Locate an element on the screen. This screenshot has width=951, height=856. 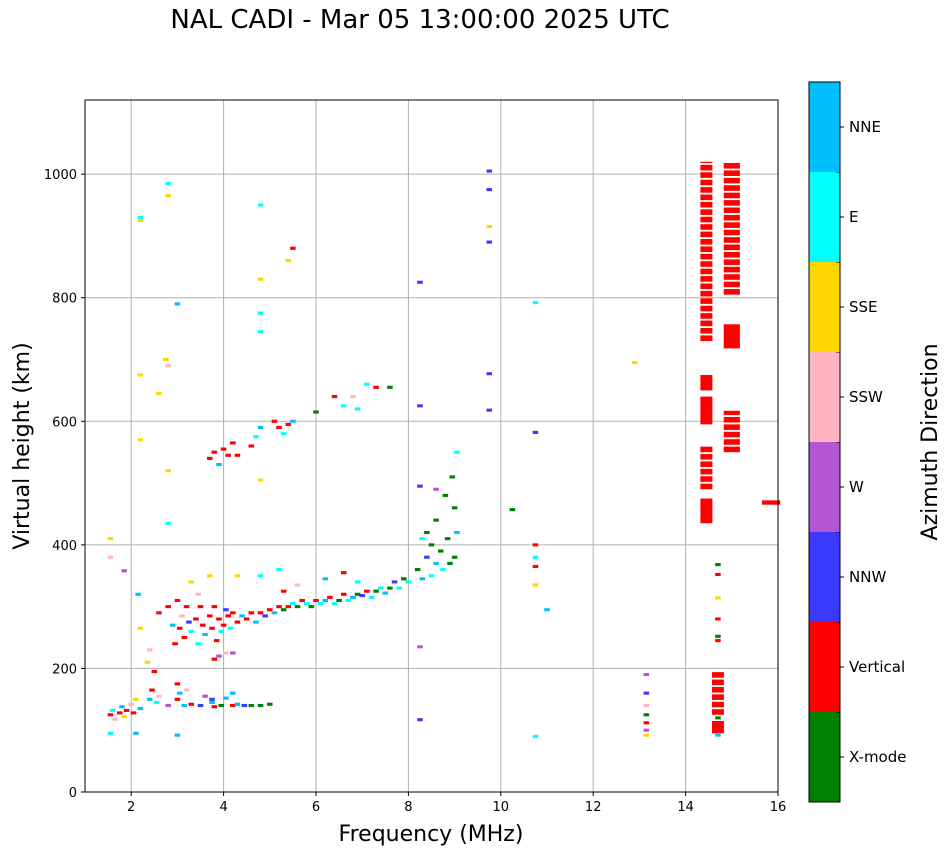
colorbar-swatch-sse is located at coordinates (824, 307).